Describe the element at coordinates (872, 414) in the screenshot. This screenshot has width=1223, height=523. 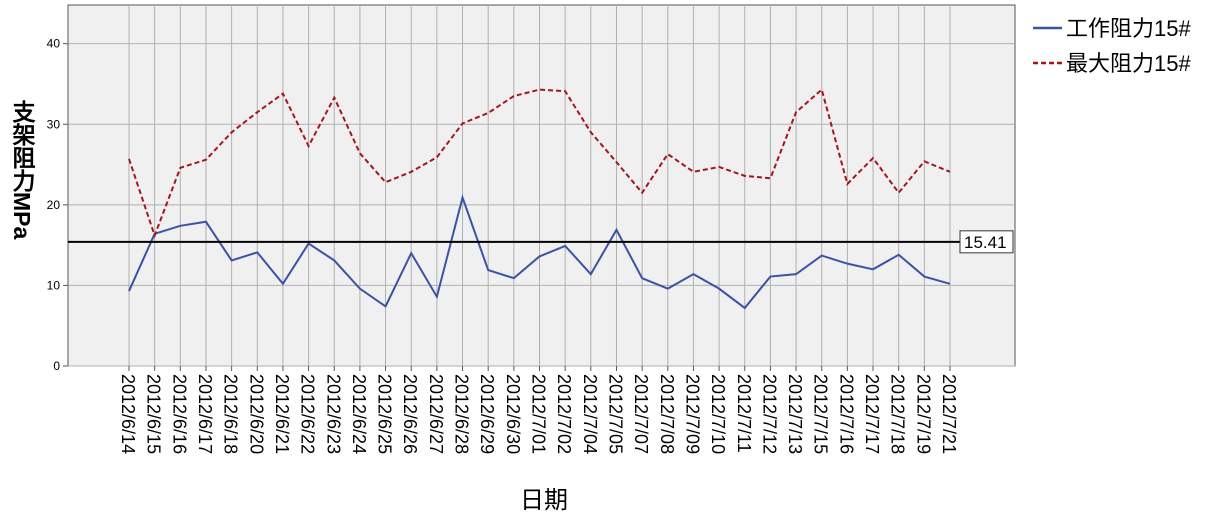
I see `x-tick-label: 2012/7/17` at that location.